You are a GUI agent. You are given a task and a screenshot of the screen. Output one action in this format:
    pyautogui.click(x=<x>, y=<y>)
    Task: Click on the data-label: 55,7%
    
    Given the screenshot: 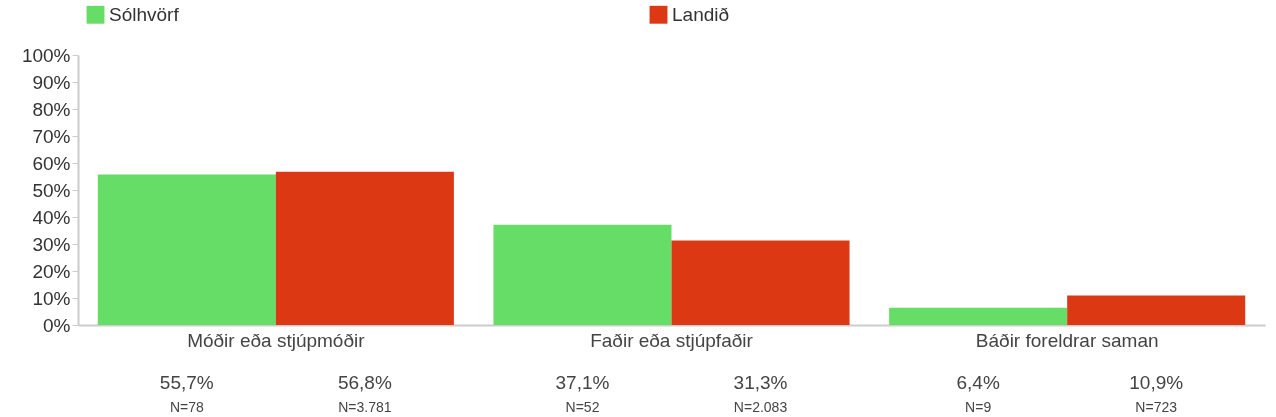 What is the action you would take?
    pyautogui.click(x=186, y=382)
    